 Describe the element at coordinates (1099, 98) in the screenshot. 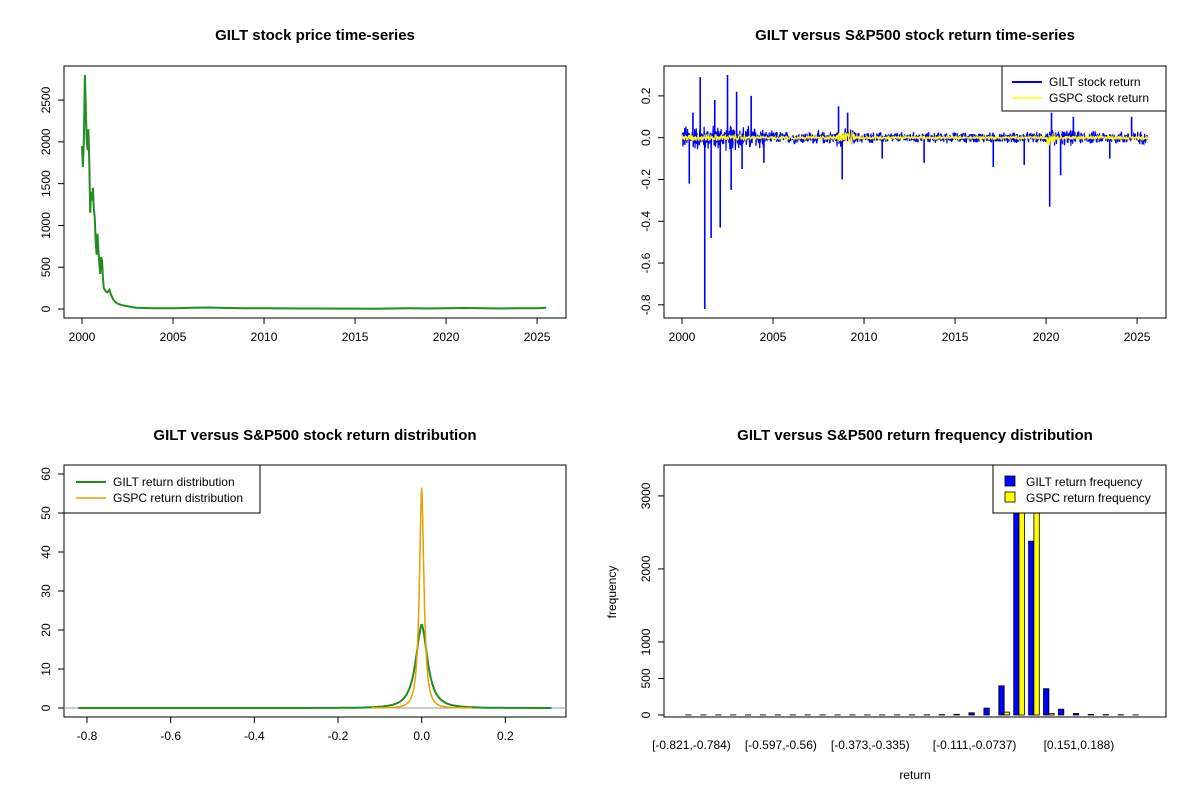

I see `legend-label-gspc: GSPC stock return` at that location.